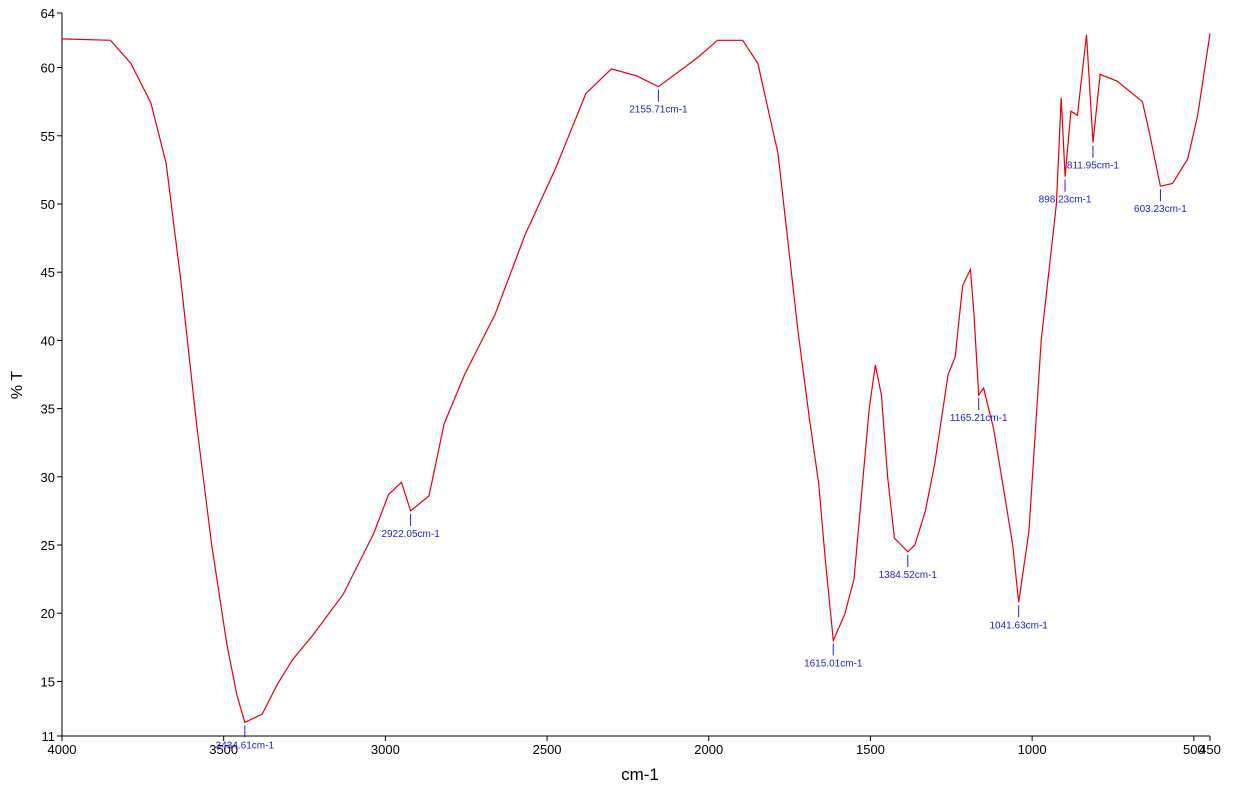 The image size is (1233, 792). I want to click on y-axis-label: % T, so click(17, 385).